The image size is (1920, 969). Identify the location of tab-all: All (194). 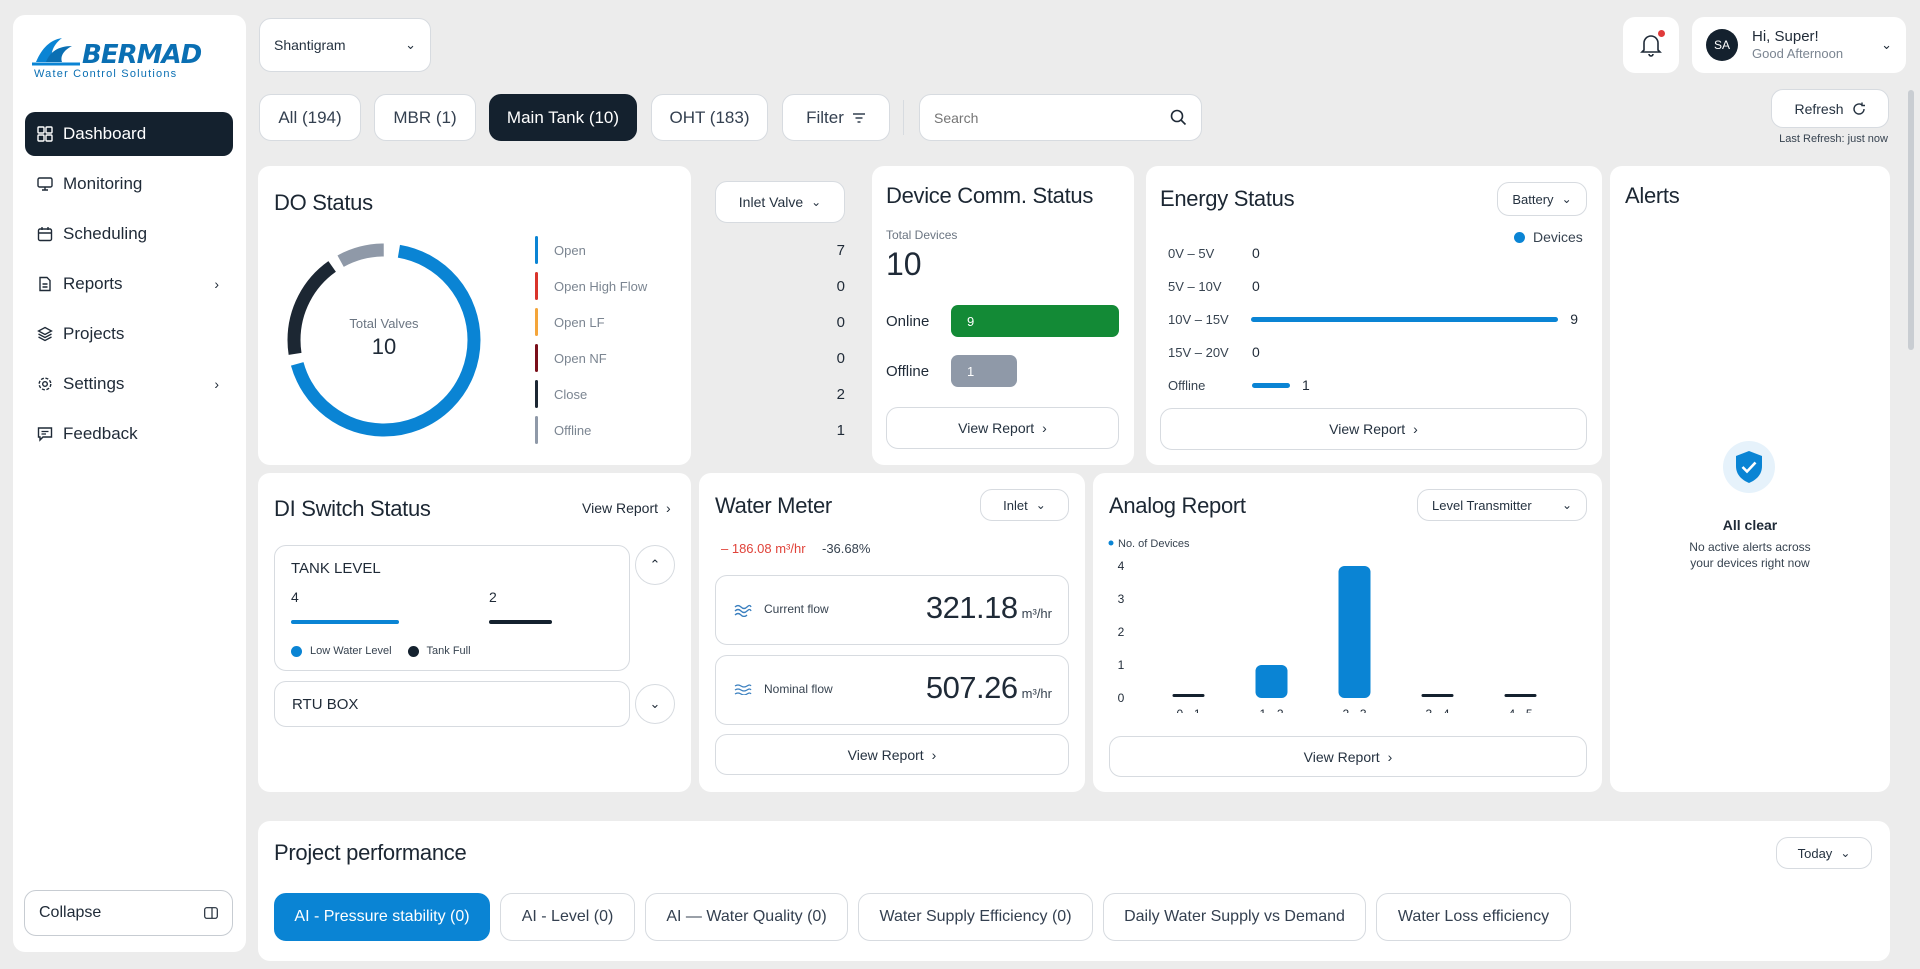
(310, 117).